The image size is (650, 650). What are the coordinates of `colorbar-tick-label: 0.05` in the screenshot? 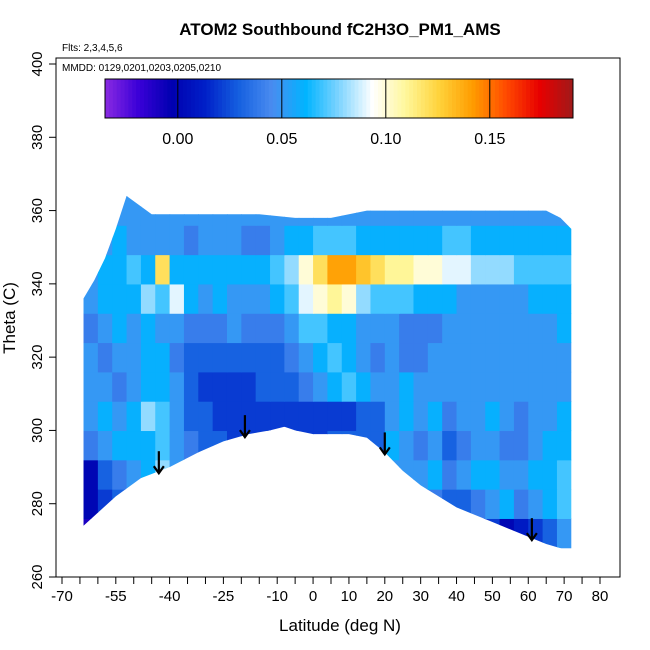 It's located at (281, 139).